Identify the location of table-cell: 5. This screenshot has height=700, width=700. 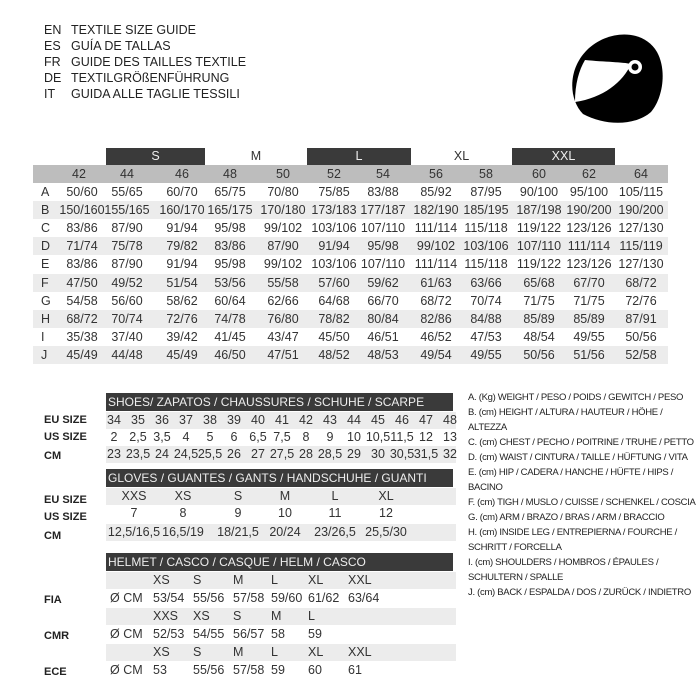
(210, 437).